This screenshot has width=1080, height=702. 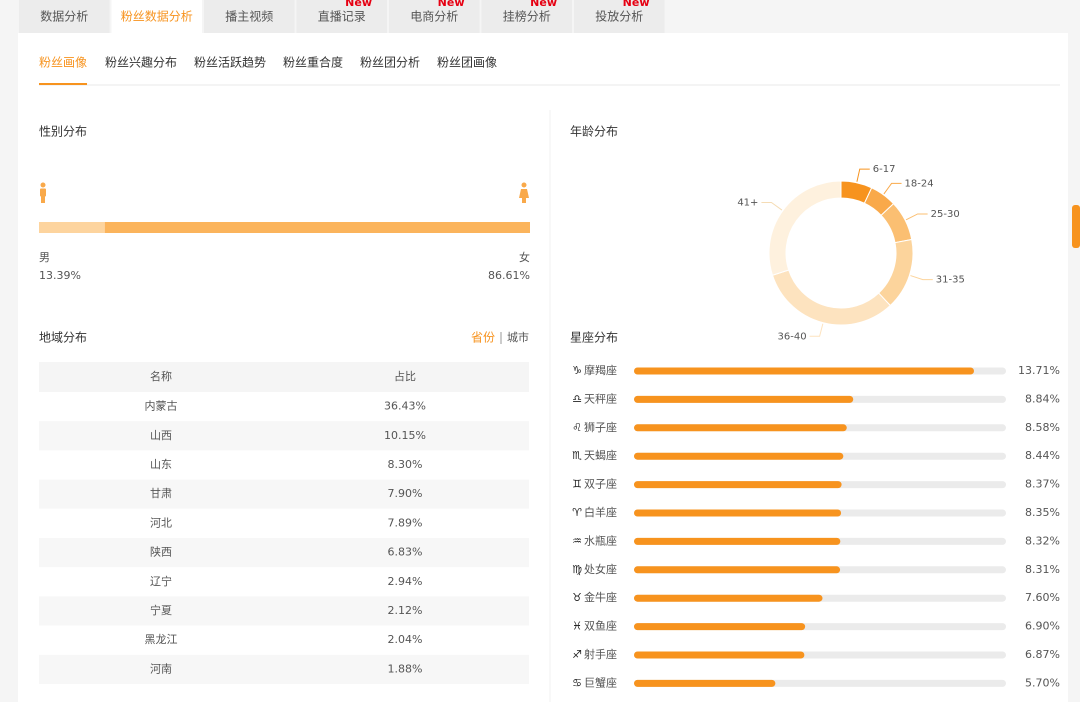 What do you see at coordinates (747, 202) in the screenshot?
I see `donut-label: 41+` at bounding box center [747, 202].